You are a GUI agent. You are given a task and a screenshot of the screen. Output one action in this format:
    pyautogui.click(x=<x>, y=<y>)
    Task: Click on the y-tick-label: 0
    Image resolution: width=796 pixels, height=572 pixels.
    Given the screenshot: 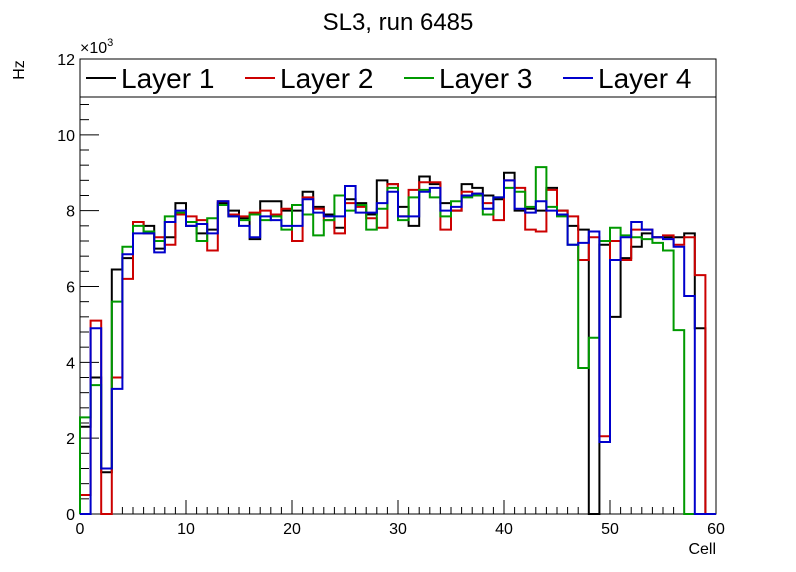 What is the action you would take?
    pyautogui.click(x=70, y=515)
    